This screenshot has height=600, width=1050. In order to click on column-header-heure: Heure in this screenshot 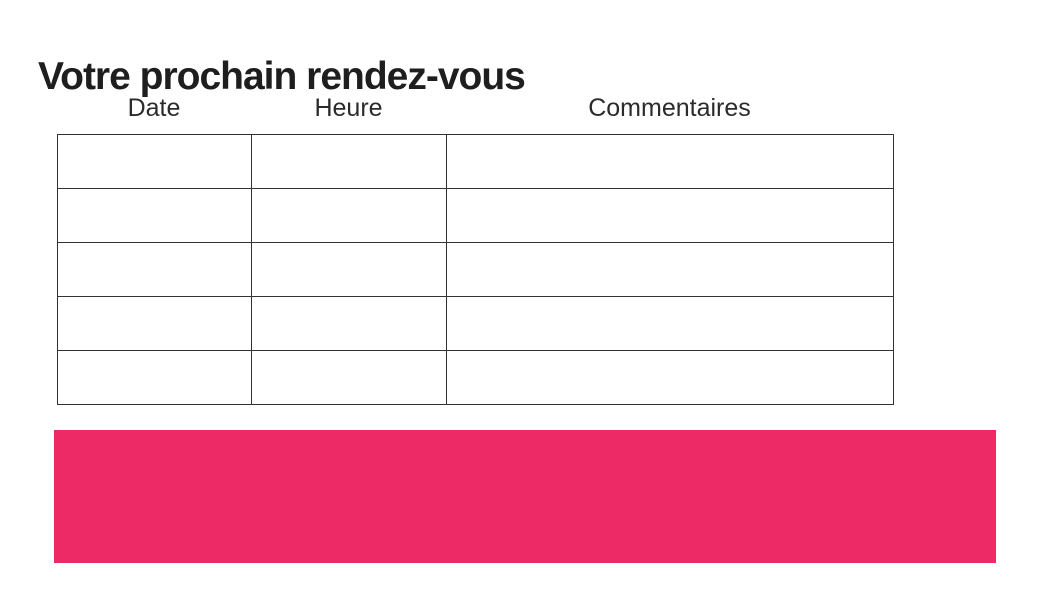, I will do `click(348, 108)`.